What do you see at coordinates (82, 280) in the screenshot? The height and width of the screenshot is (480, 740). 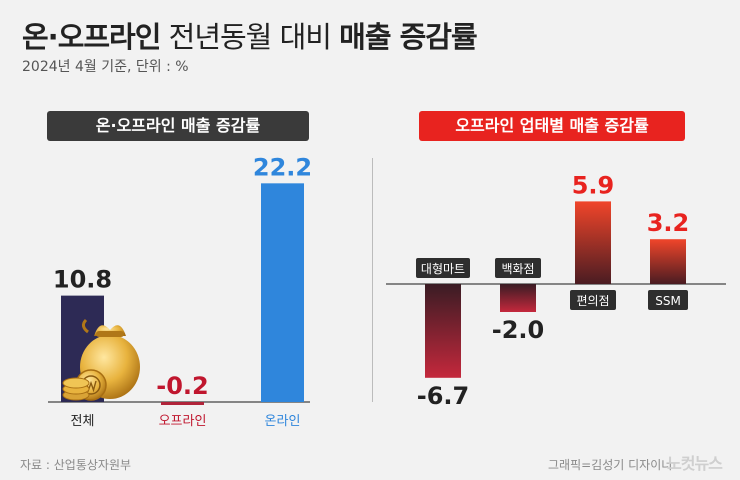 I see `left-value-label-1: 10.8` at bounding box center [82, 280].